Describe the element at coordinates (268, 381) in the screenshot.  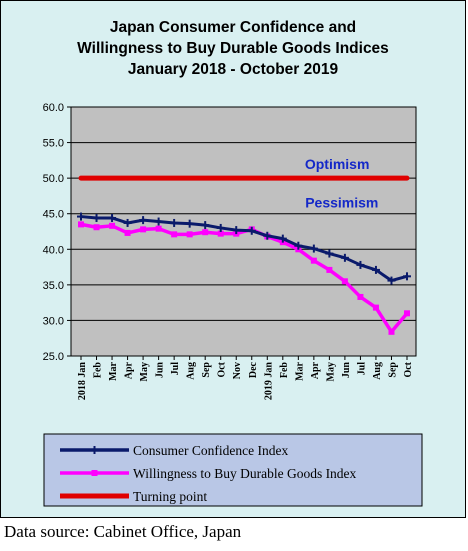
I see `x-tick-label: 2019 Jan` at that location.